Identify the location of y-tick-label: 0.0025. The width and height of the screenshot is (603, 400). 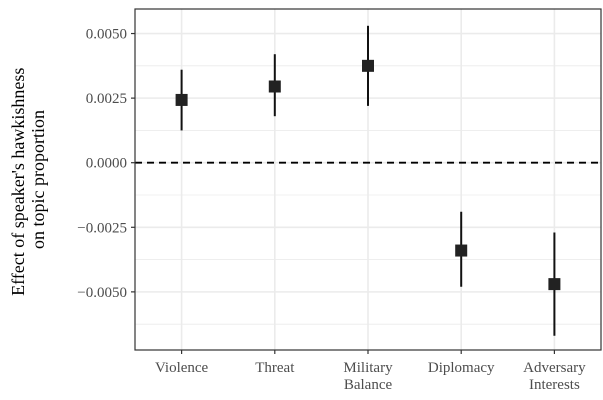
(106, 99).